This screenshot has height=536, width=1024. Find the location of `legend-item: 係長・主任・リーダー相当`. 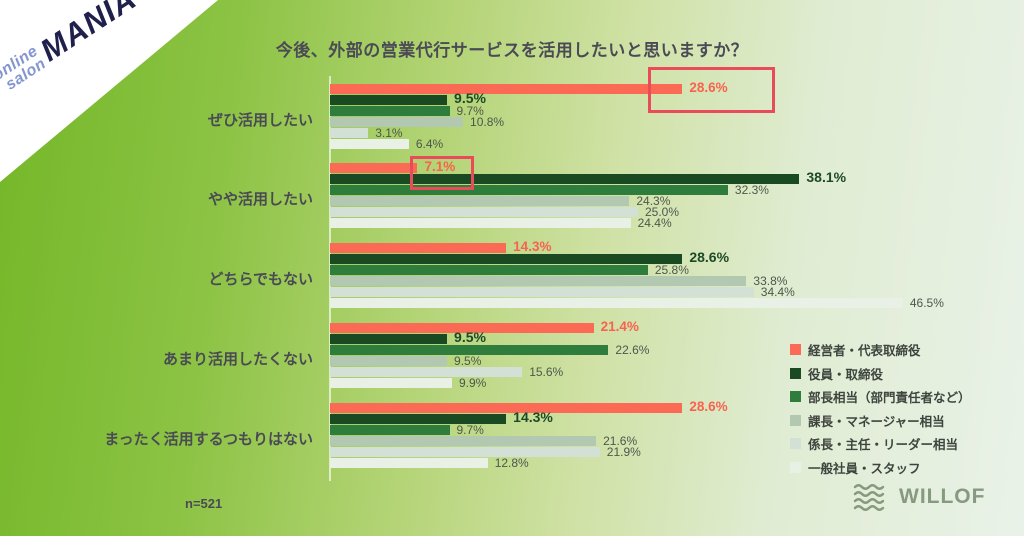

legend-item: 係長・主任・リーダー相当 is located at coordinates (874, 443).